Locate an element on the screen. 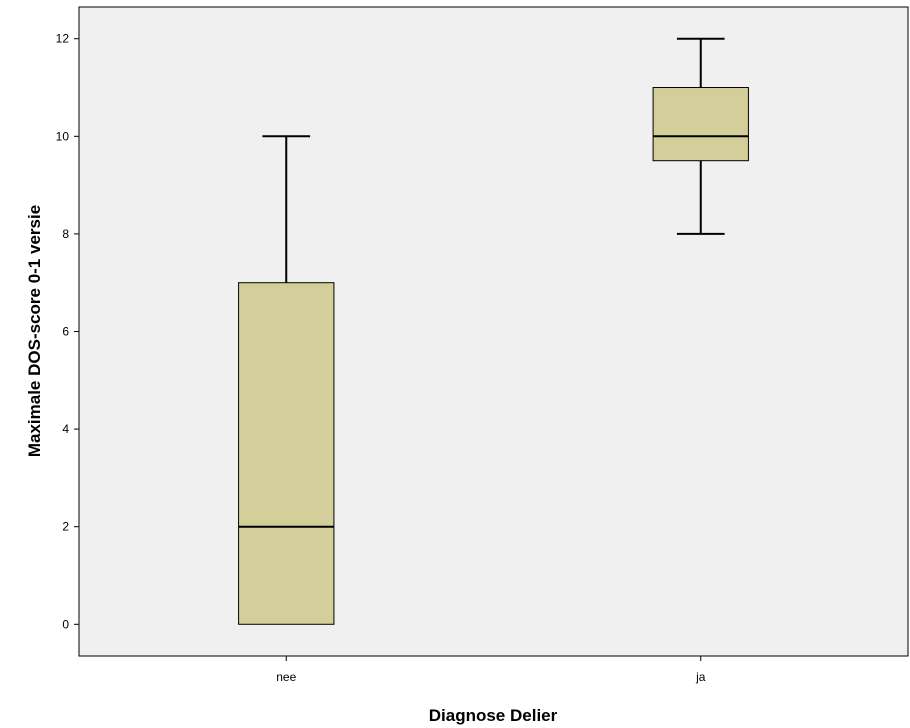 The image size is (910, 728). y-tick-label: 8 is located at coordinates (65, 234).